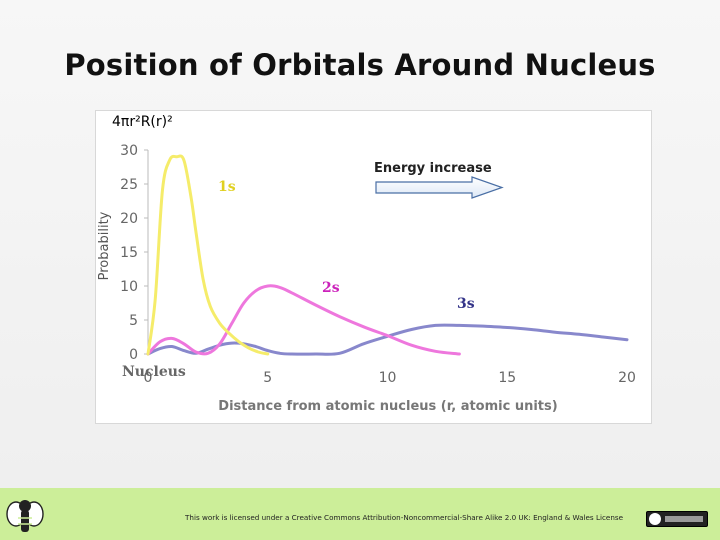 The width and height of the screenshot is (720, 540). What do you see at coordinates (655, 519) in the screenshot?
I see `cc-icon` at bounding box center [655, 519].